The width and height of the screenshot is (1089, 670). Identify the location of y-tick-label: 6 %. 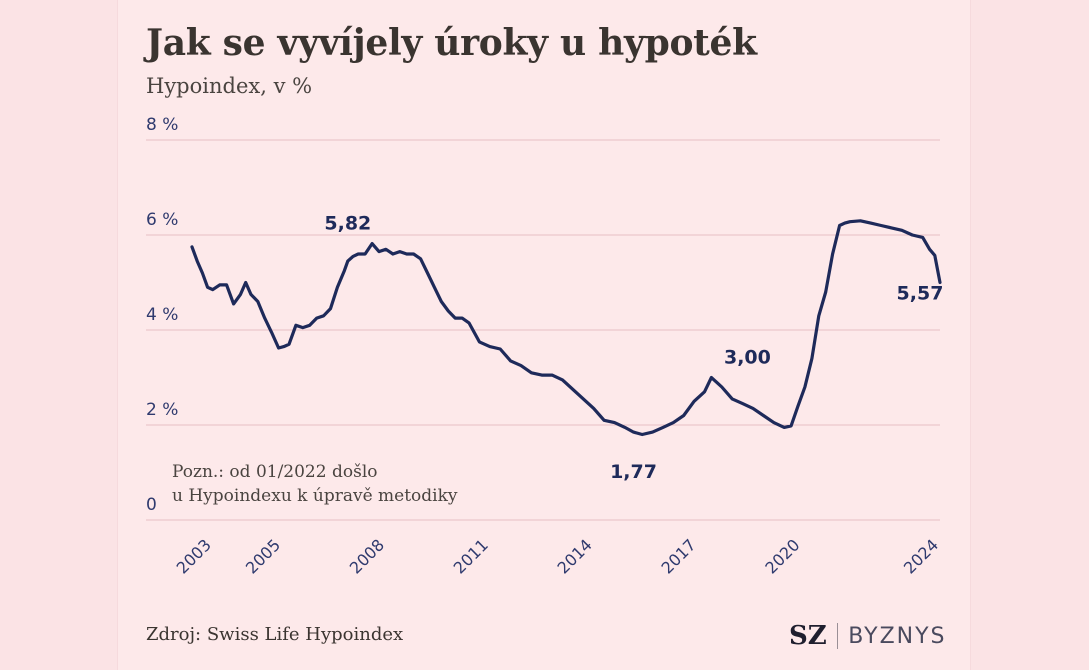
(162, 220).